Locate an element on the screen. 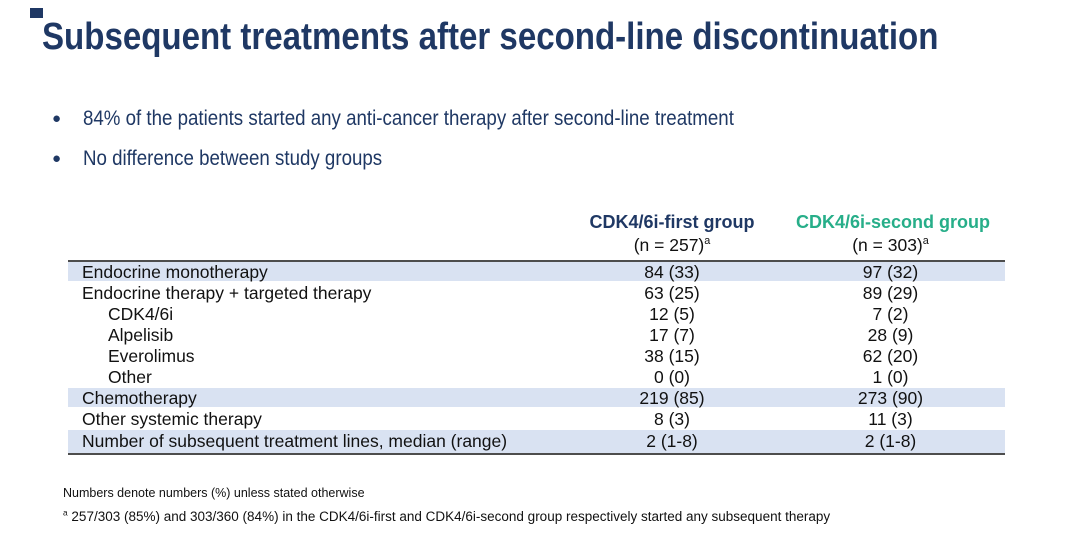  bullet-text: No difference between study groups is located at coordinates (233, 158).